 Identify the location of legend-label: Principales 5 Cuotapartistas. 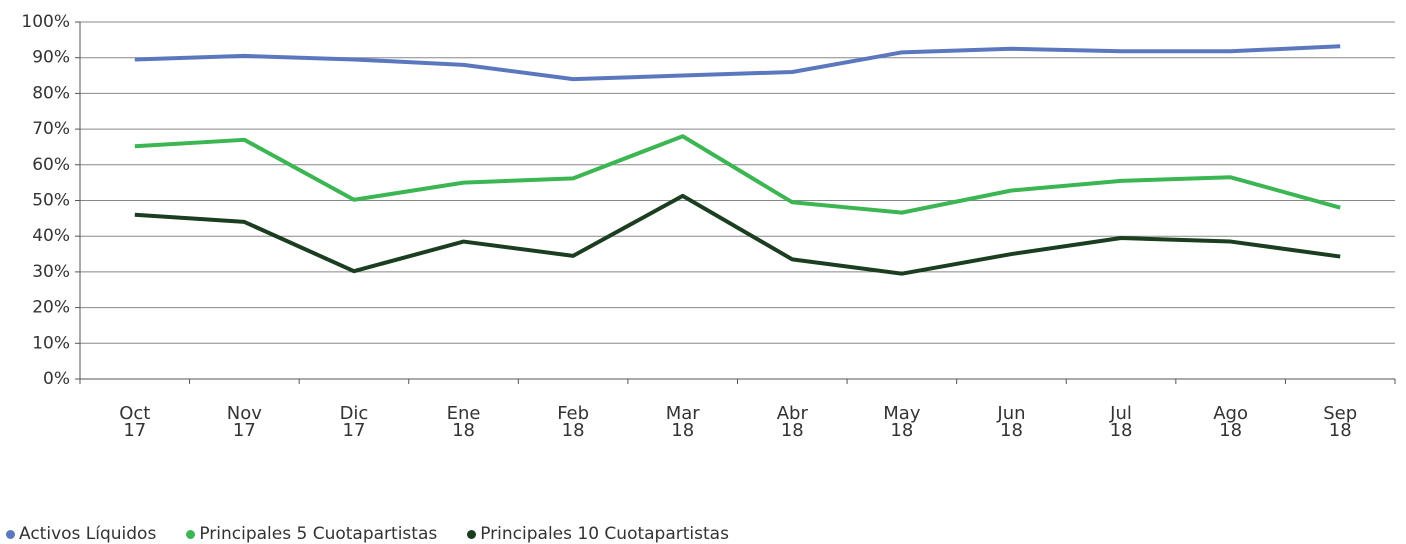
(318, 534).